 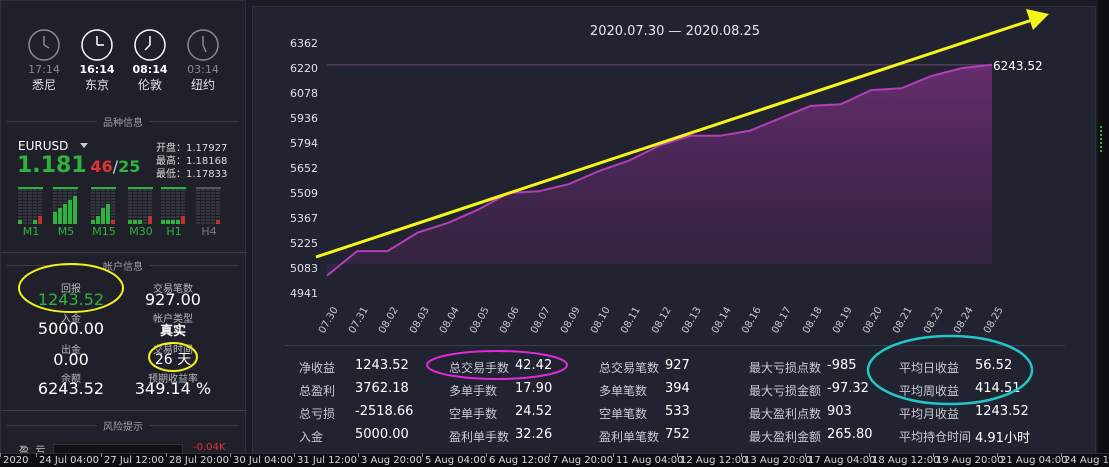 What do you see at coordinates (123, 121) in the screenshot?
I see `symbol-section-title: 品种信息` at bounding box center [123, 121].